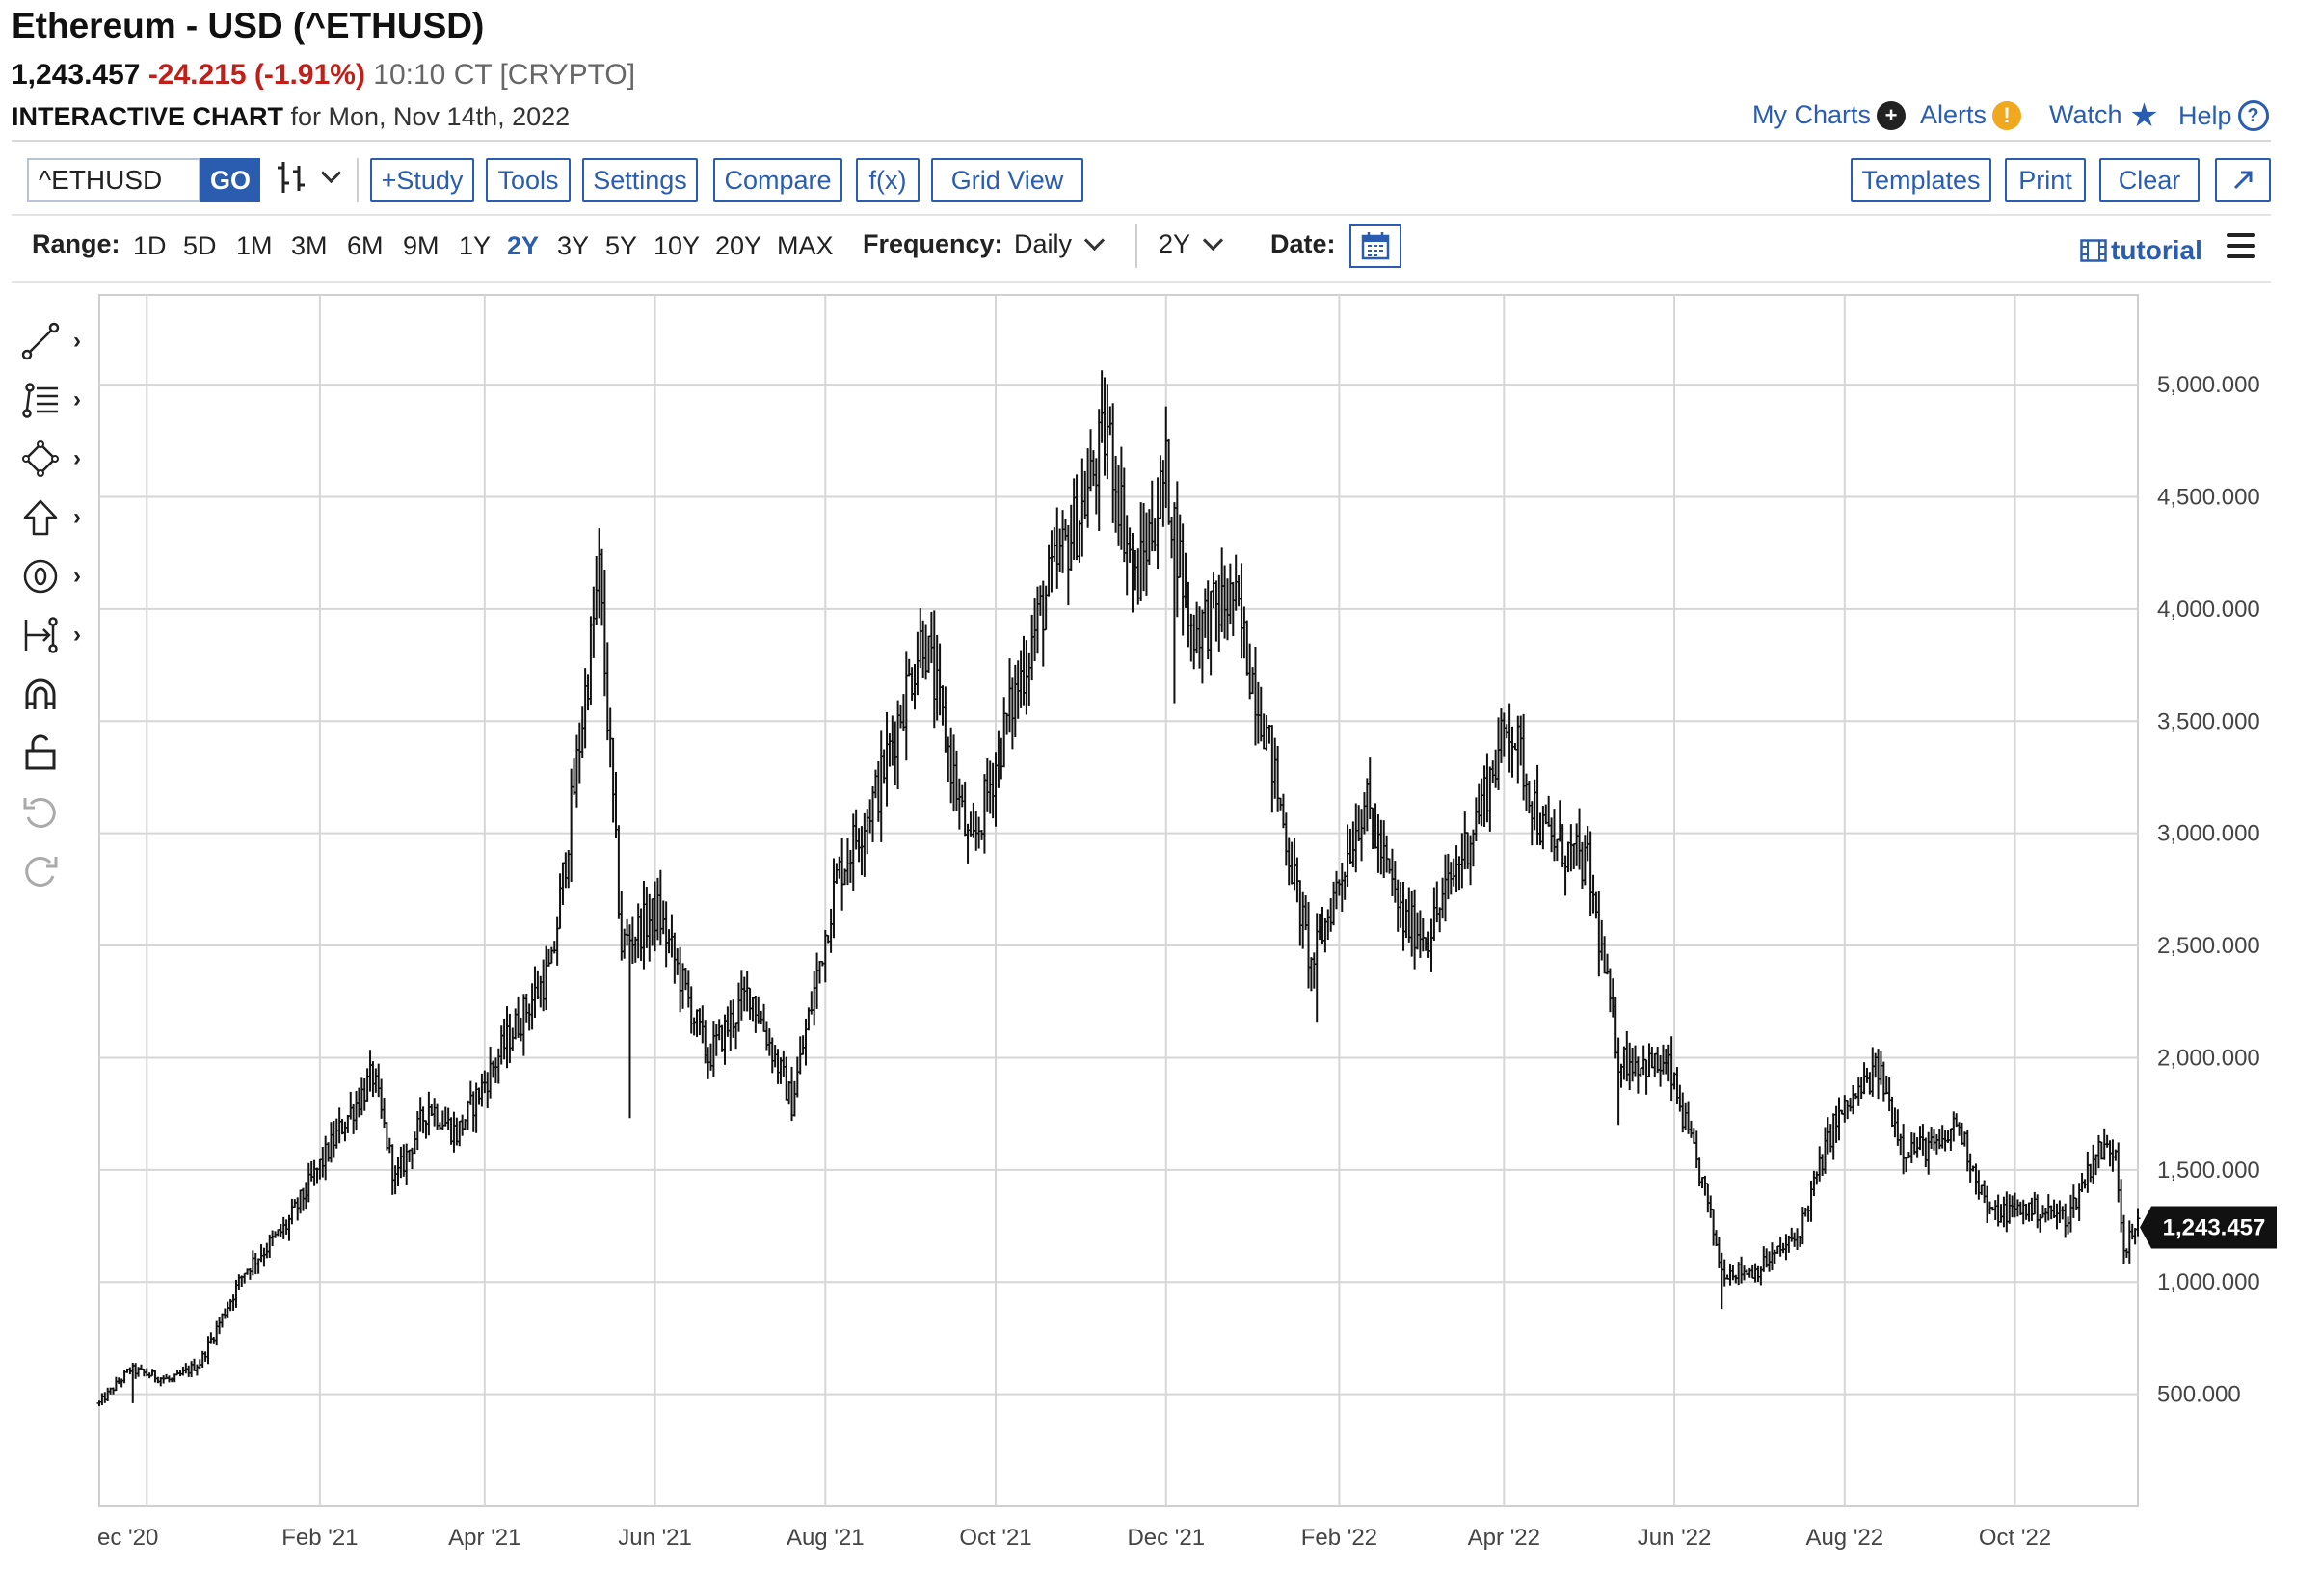  What do you see at coordinates (1921, 180) in the screenshot?
I see `templates-button: Templates` at bounding box center [1921, 180].